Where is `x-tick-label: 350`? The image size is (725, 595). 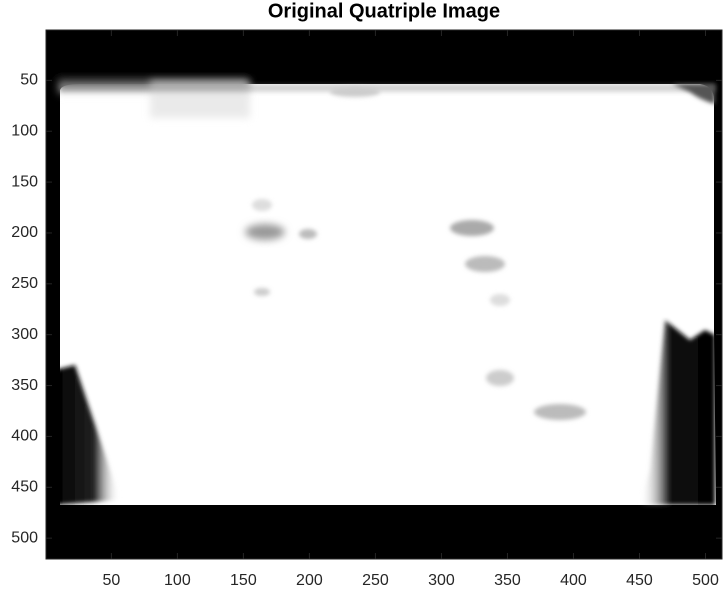 x-tick-label: 350 is located at coordinates (507, 580).